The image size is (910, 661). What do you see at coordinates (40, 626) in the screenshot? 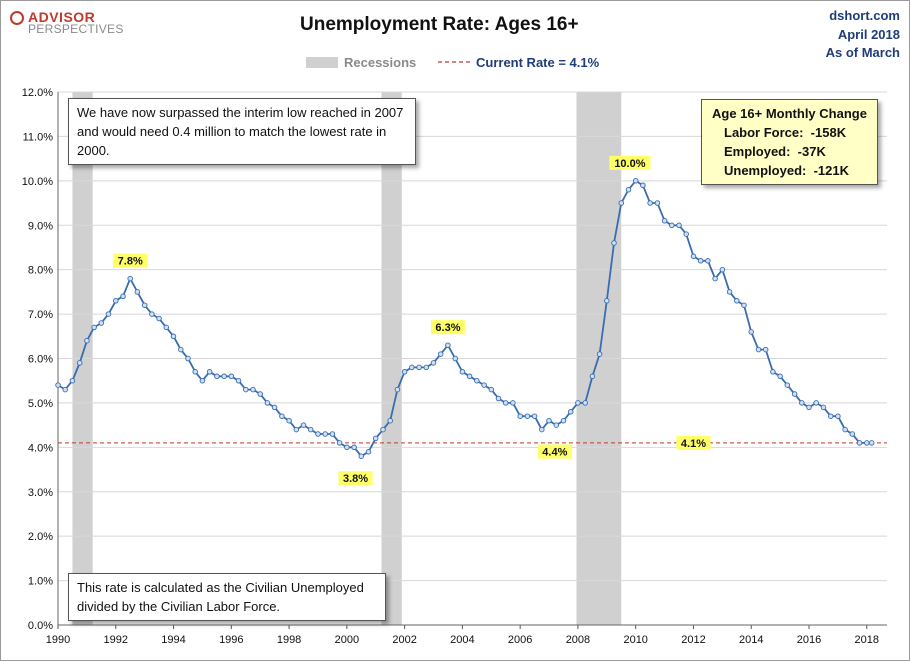
I see `y-tick-label: 0.0%` at bounding box center [40, 626].